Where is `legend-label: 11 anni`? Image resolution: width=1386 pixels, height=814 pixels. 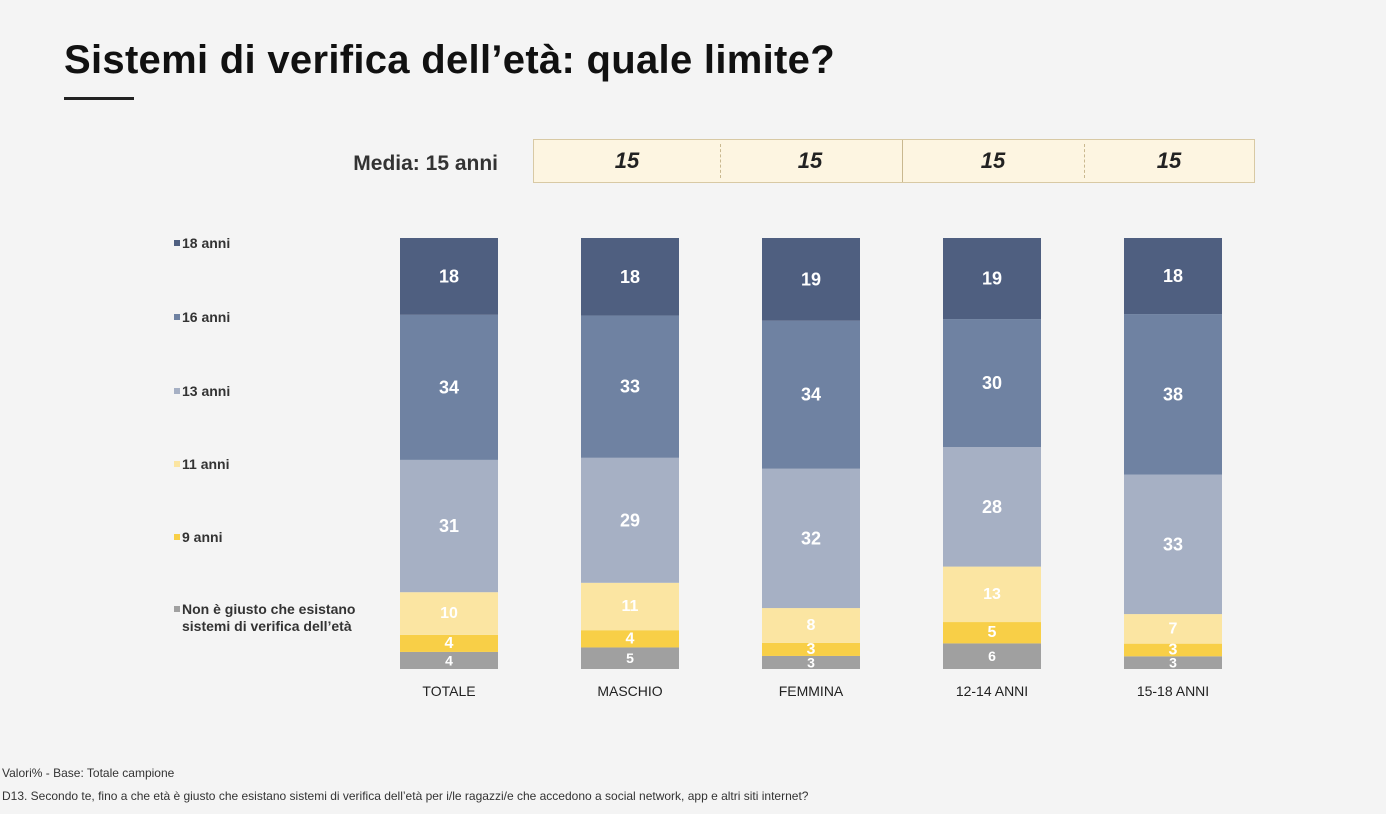
legend-label: 11 anni is located at coordinates (206, 464).